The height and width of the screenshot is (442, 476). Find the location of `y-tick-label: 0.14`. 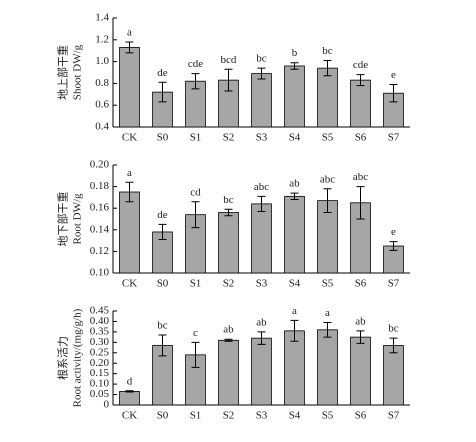

y-tick-label: 0.14 is located at coordinates (100, 229).